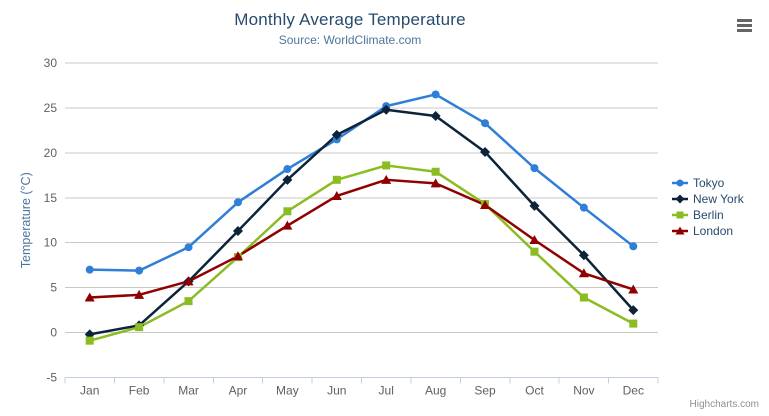 This screenshot has width=769, height=416. What do you see at coordinates (26, 220) in the screenshot?
I see `y-axis-title: Temperature (°C)` at bounding box center [26, 220].